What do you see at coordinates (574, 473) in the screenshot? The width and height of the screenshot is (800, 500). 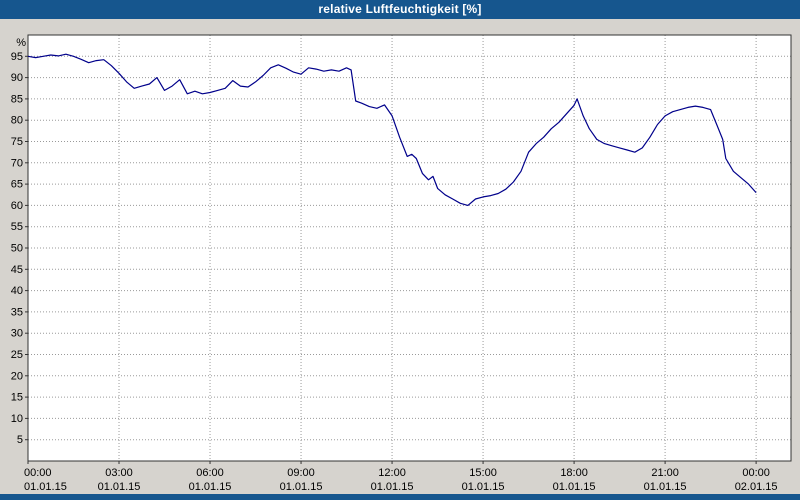 I see `x-tick-time-label: 18:00` at bounding box center [574, 473].